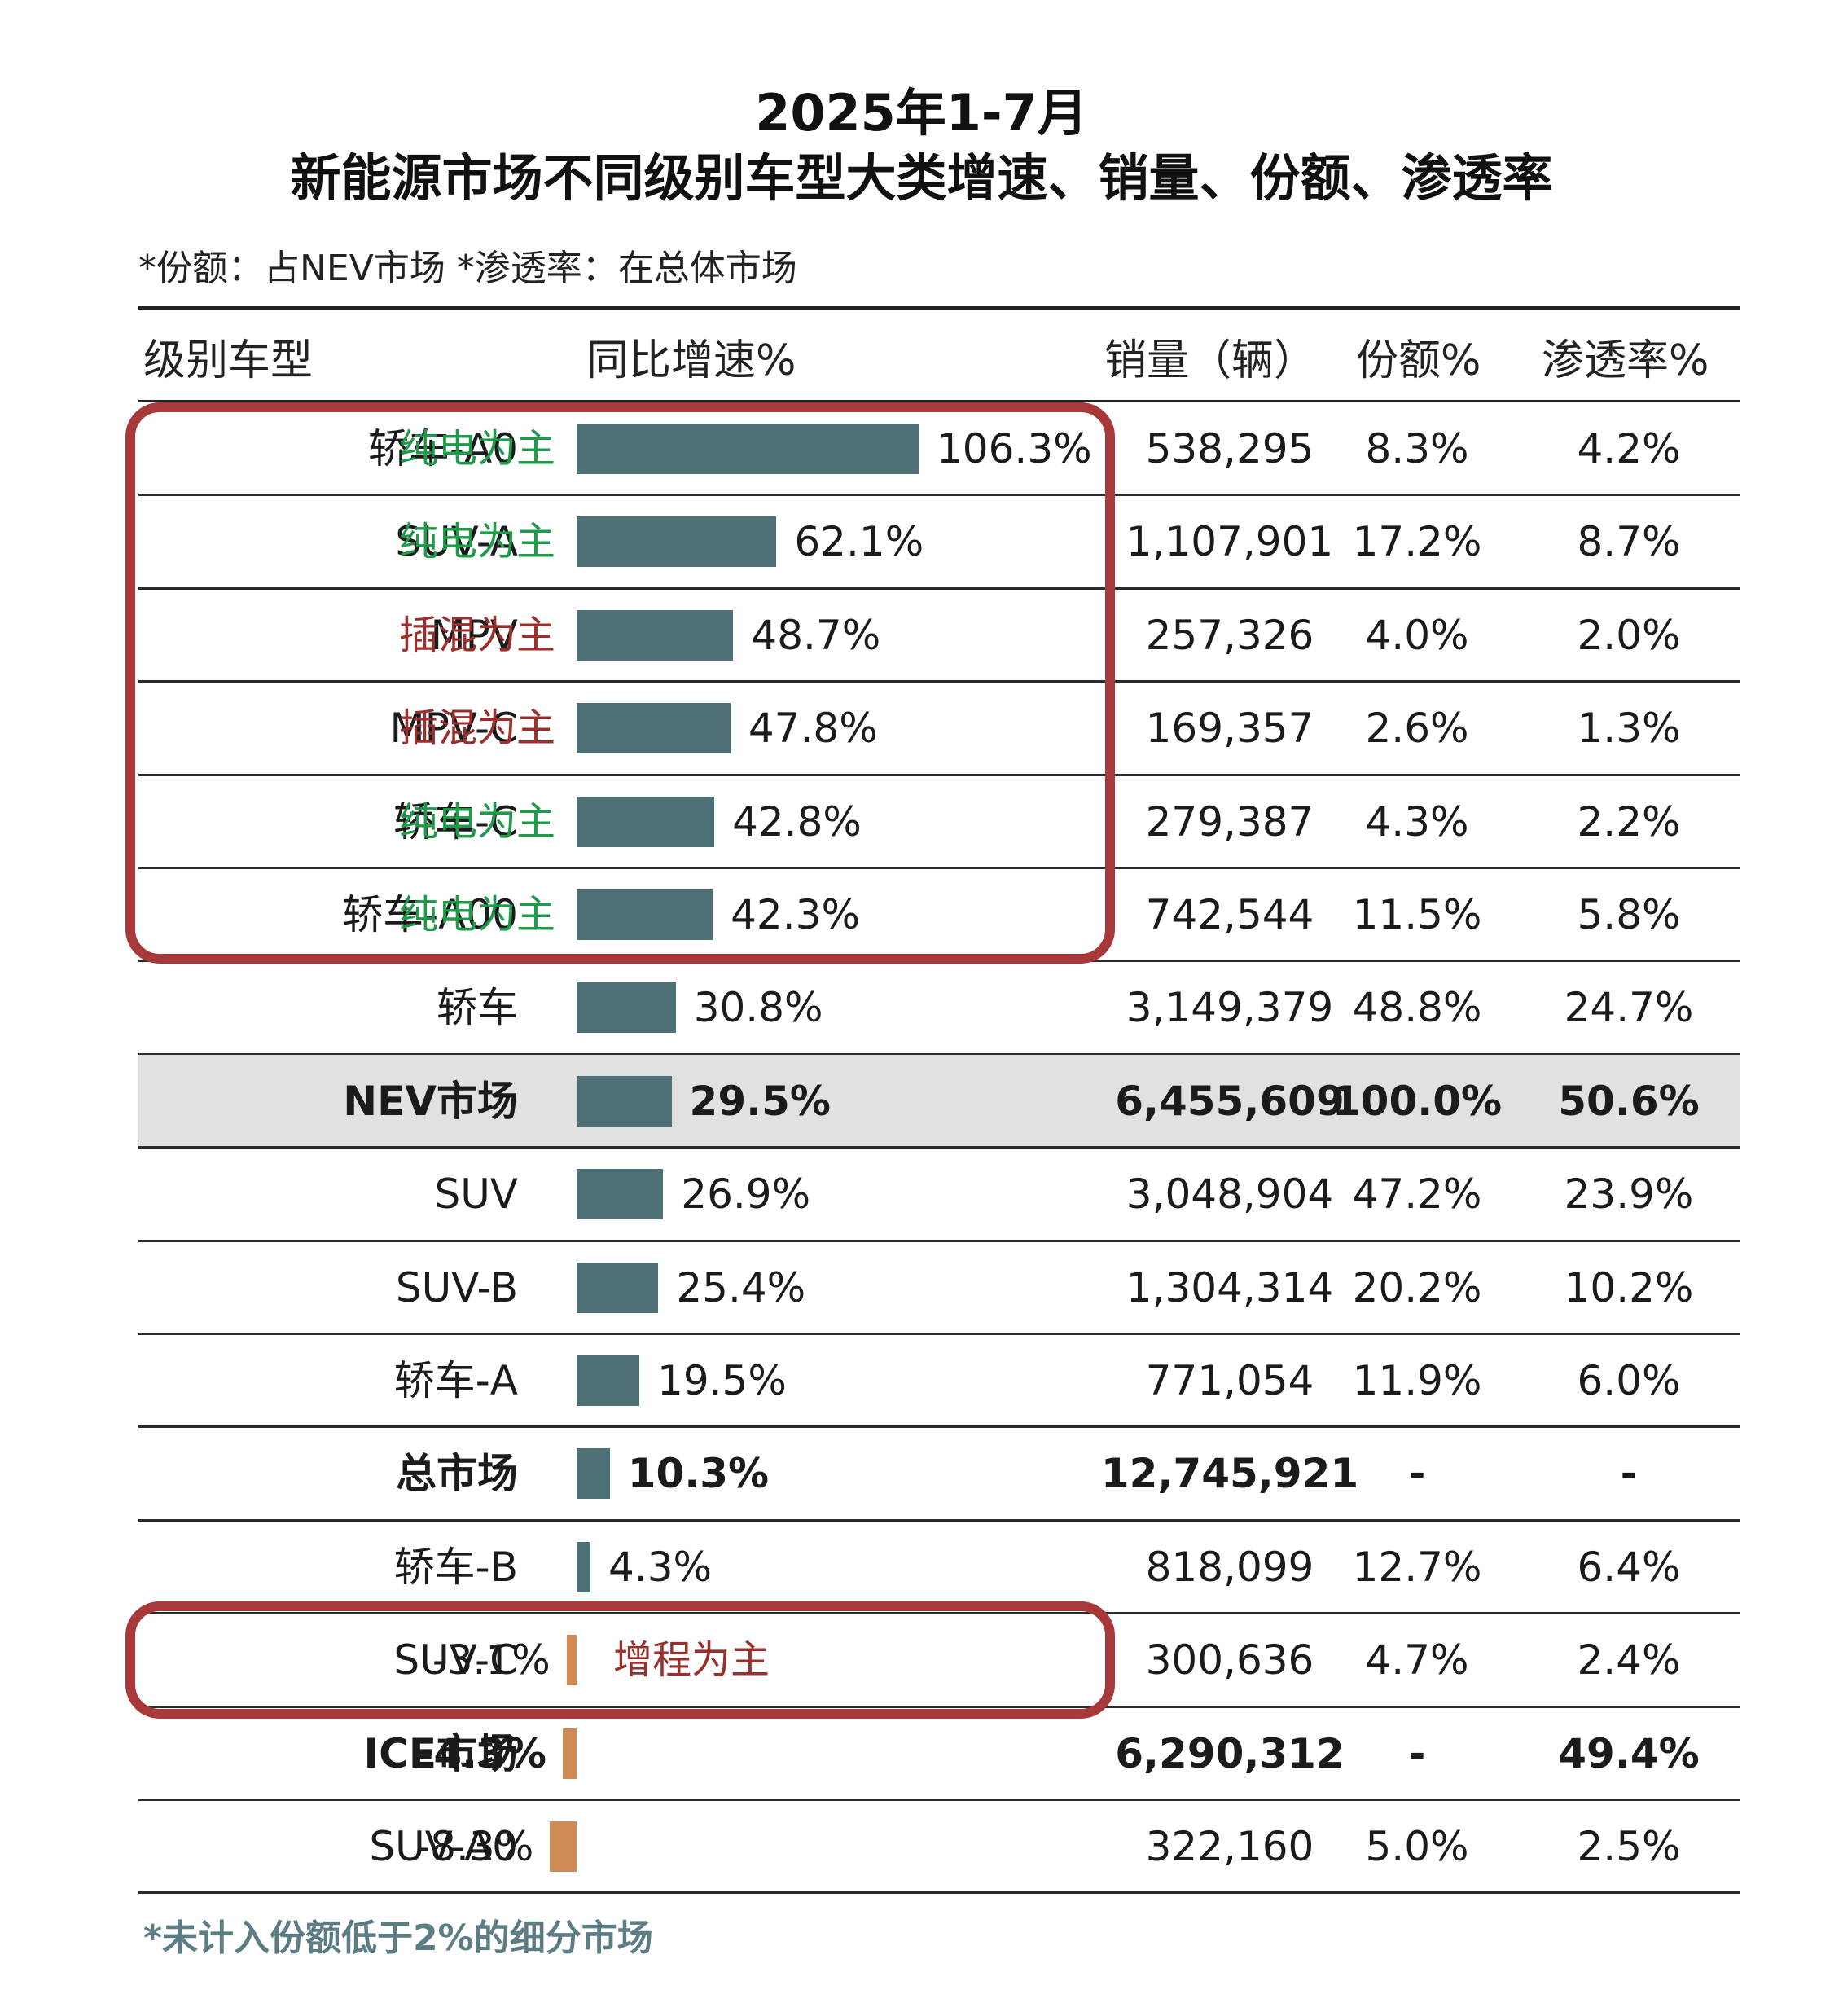 This screenshot has width=1843, height=2016. What do you see at coordinates (939, 635) in the screenshot?
I see `table-row: MPV 48.7% 插混为主 257,326 4.0% 2.0%` at bounding box center [939, 635].